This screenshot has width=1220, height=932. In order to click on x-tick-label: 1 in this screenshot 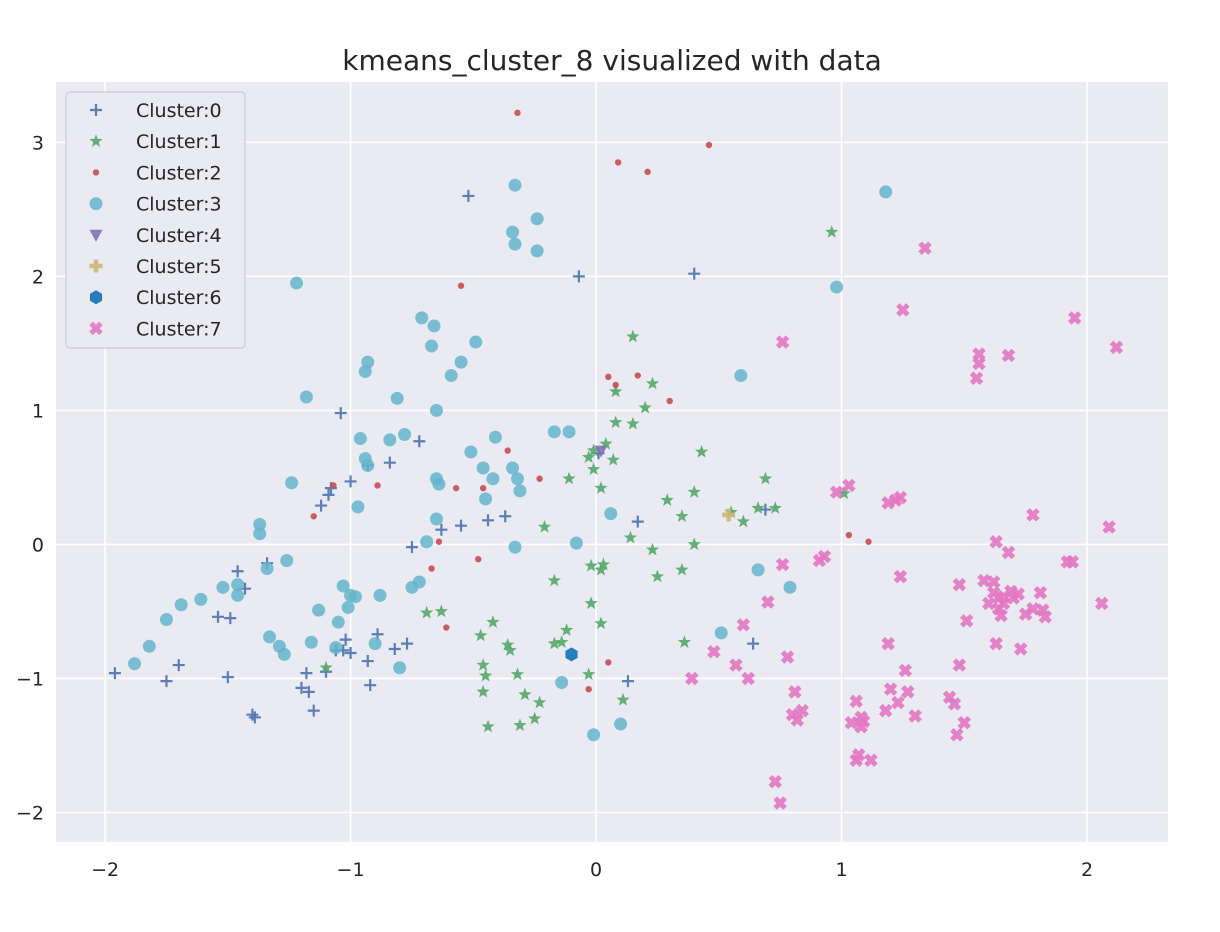, I will do `click(841, 870)`.